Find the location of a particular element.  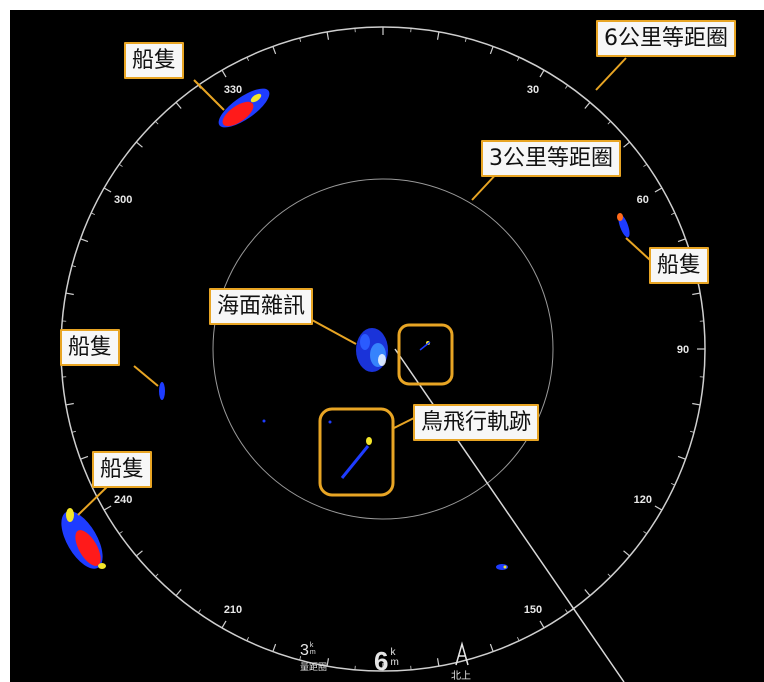

callout-ring-3km: 3公里等距圈 is located at coordinates (551, 158).